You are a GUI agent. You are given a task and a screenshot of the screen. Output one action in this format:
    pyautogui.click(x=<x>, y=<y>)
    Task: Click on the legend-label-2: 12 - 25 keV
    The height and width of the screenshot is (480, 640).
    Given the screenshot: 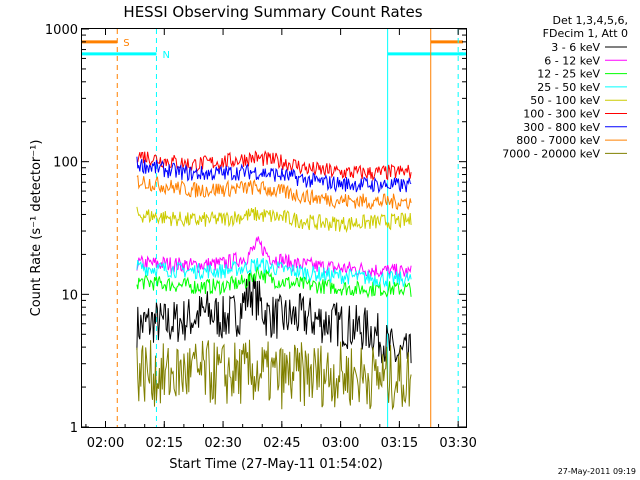 What is the action you would take?
    pyautogui.click(x=568, y=74)
    